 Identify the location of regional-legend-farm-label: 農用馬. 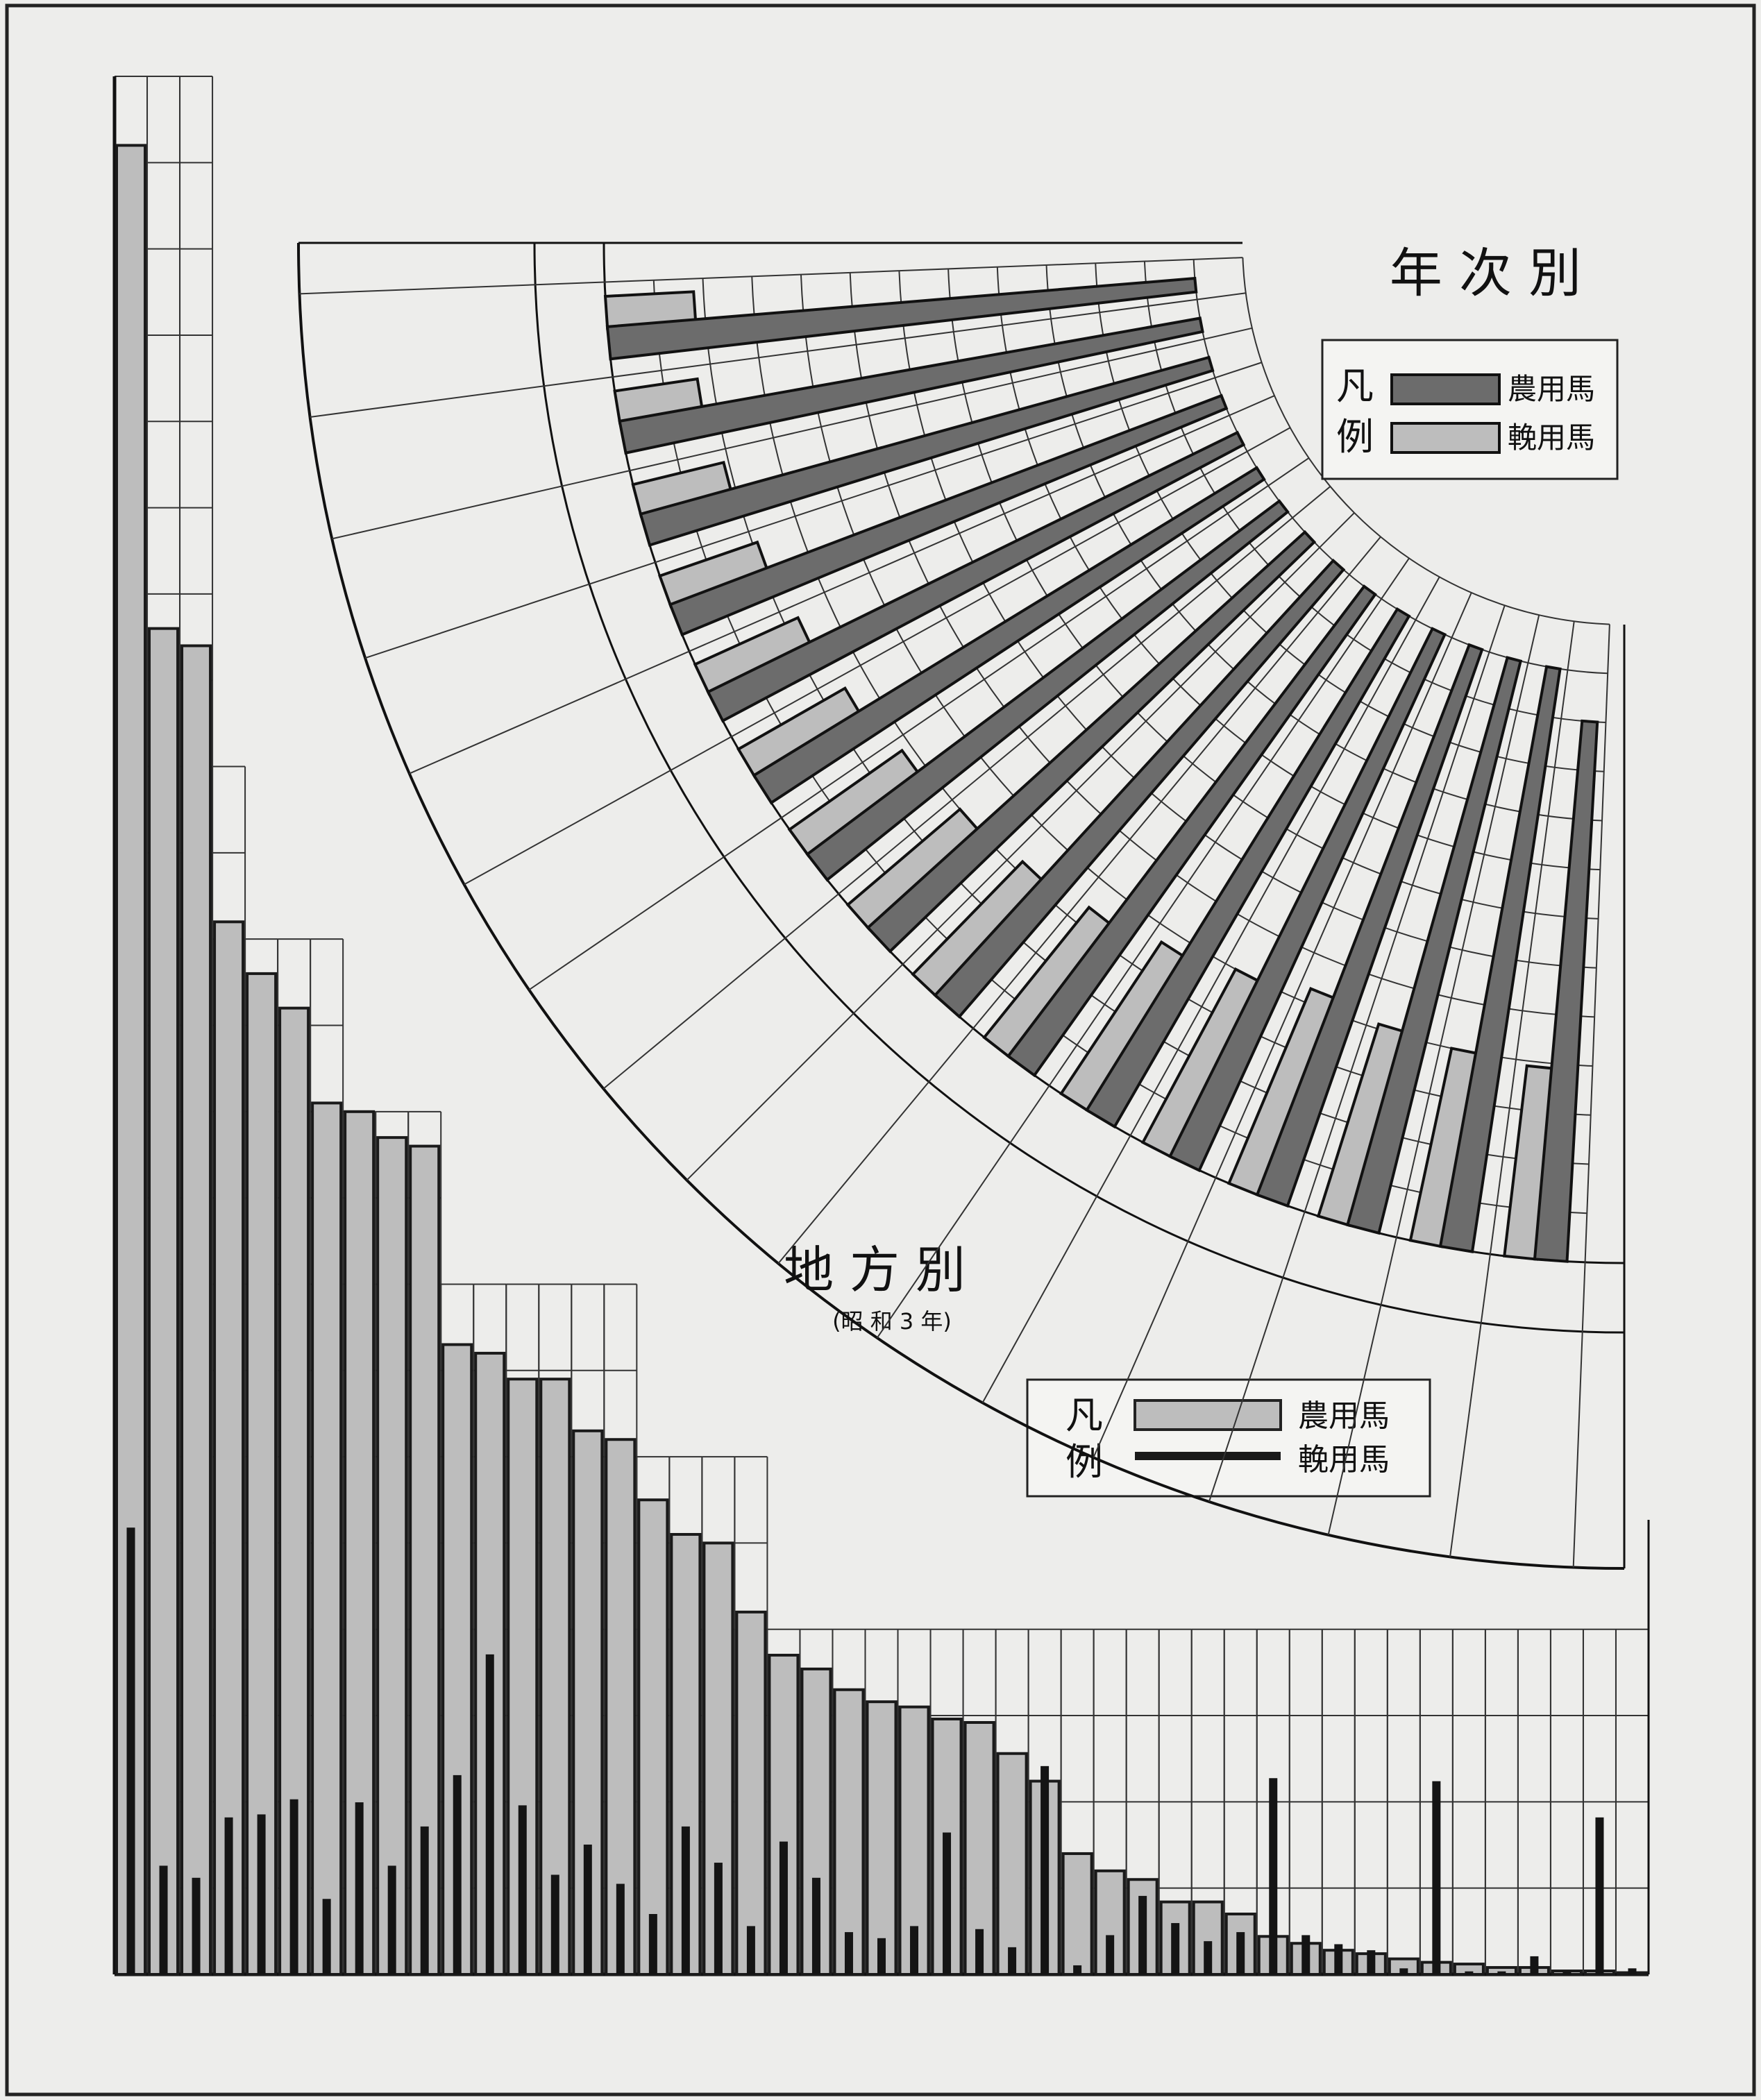
(1344, 1416).